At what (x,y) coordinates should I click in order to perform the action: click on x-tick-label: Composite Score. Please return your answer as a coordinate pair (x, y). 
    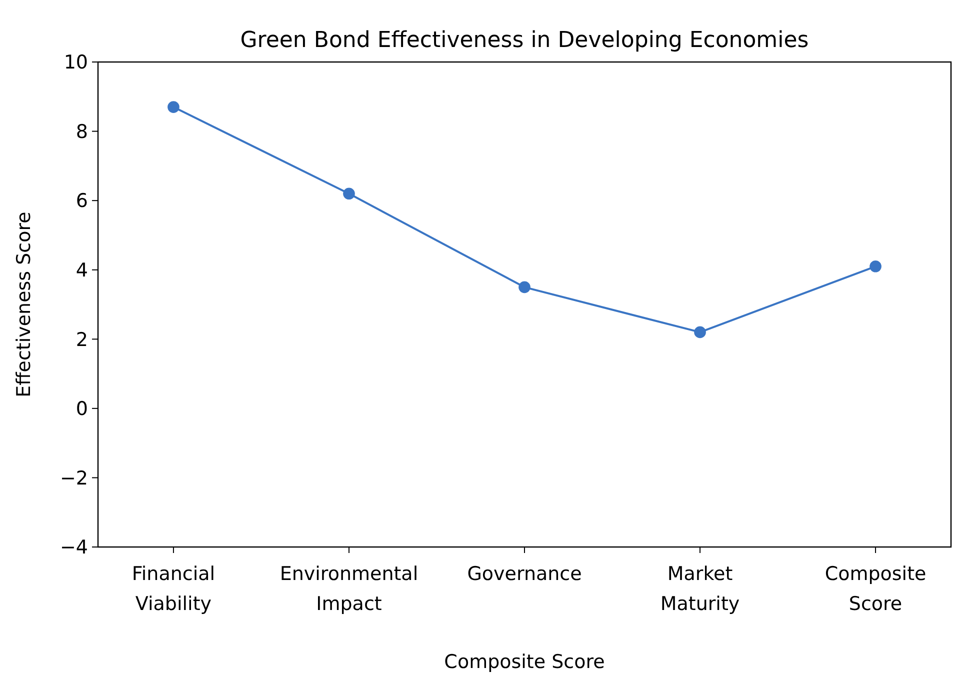
    Looking at the image, I should click on (875, 589).